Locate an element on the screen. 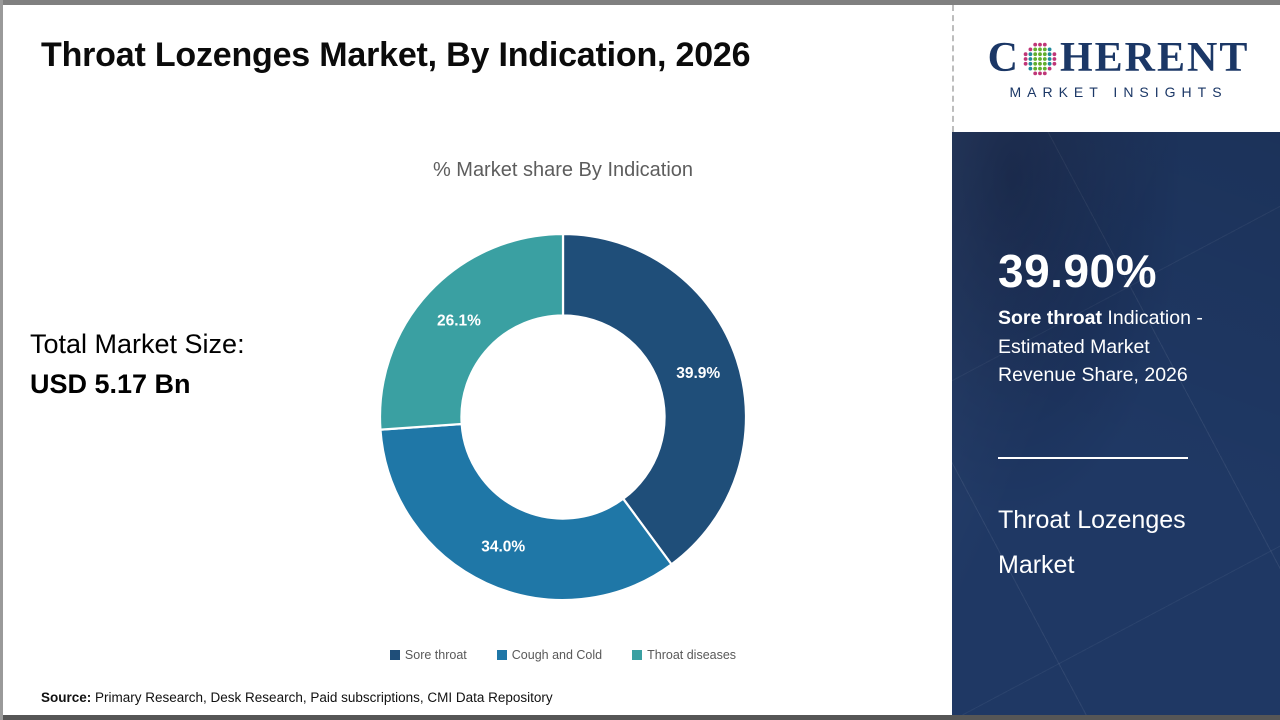 The height and width of the screenshot is (720, 1280). globe-dots-icon is located at coordinates (1040, 59).